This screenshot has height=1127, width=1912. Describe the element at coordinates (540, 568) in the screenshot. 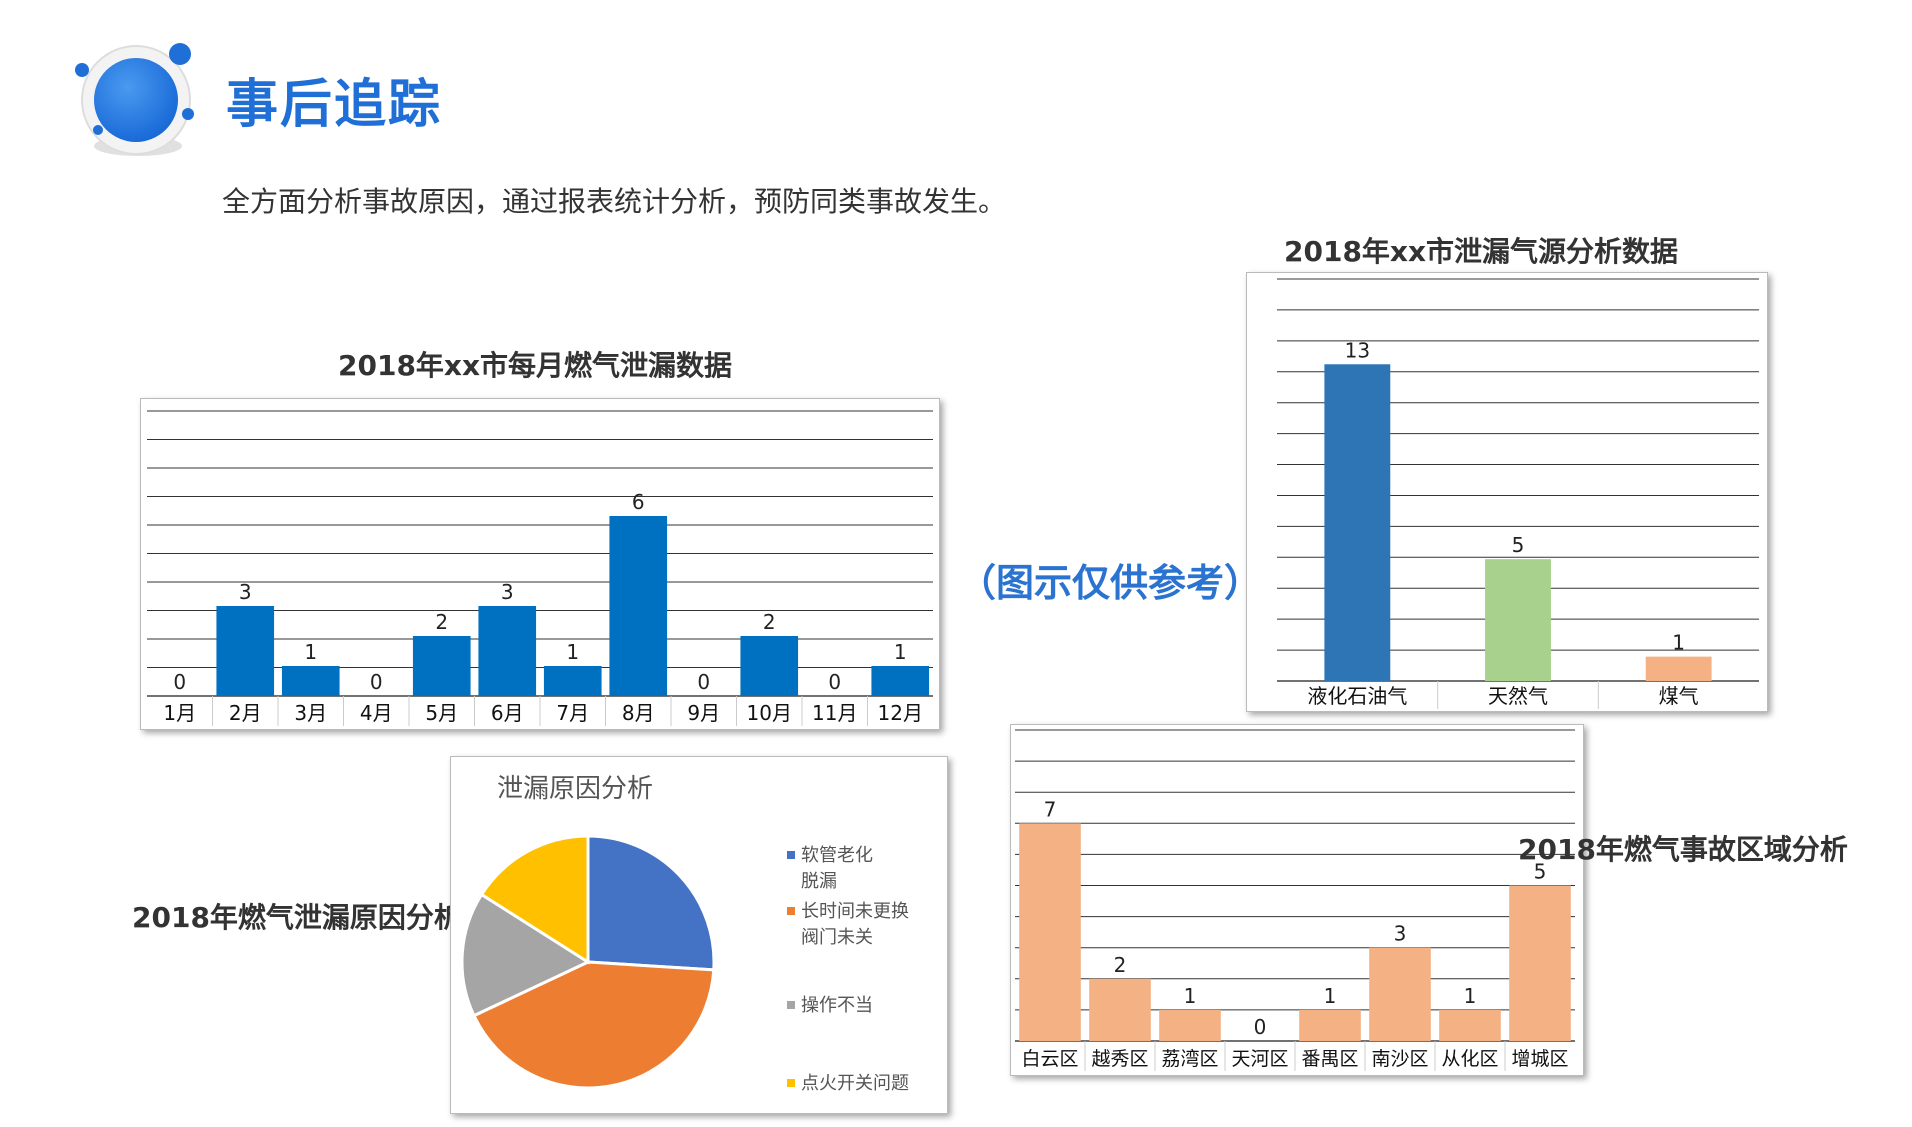

I see `monthly-bar-chart: 0 1月 3 2月 1 3月 0 4月 2 5月 3 6月 1 7月 6 8月 0 9月 2 10月 0 11月 1 12月` at that location.